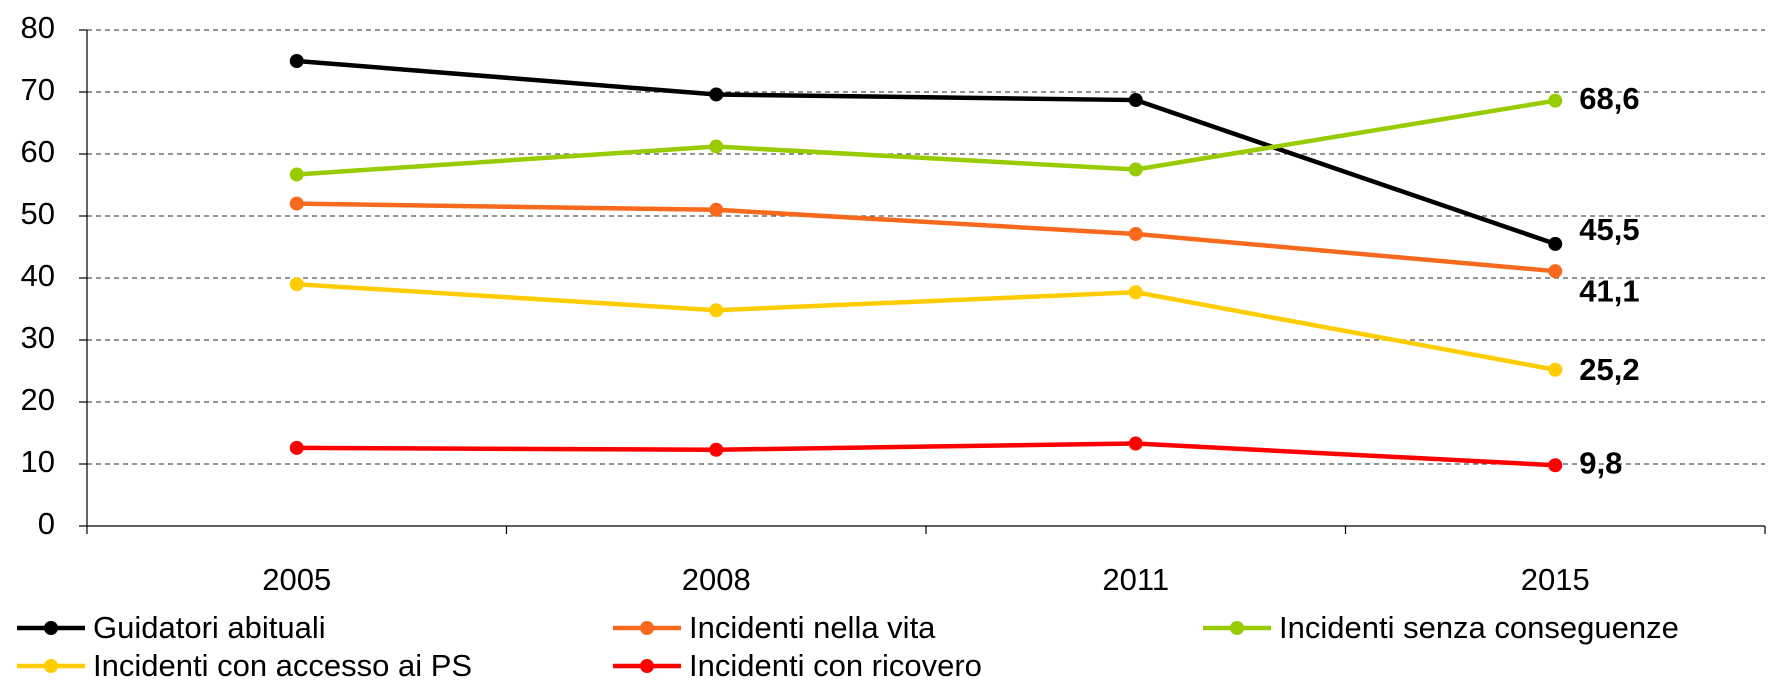 This screenshot has width=1780, height=685. Describe the element at coordinates (1609, 369) in the screenshot. I see `value-label: 25,2` at that location.